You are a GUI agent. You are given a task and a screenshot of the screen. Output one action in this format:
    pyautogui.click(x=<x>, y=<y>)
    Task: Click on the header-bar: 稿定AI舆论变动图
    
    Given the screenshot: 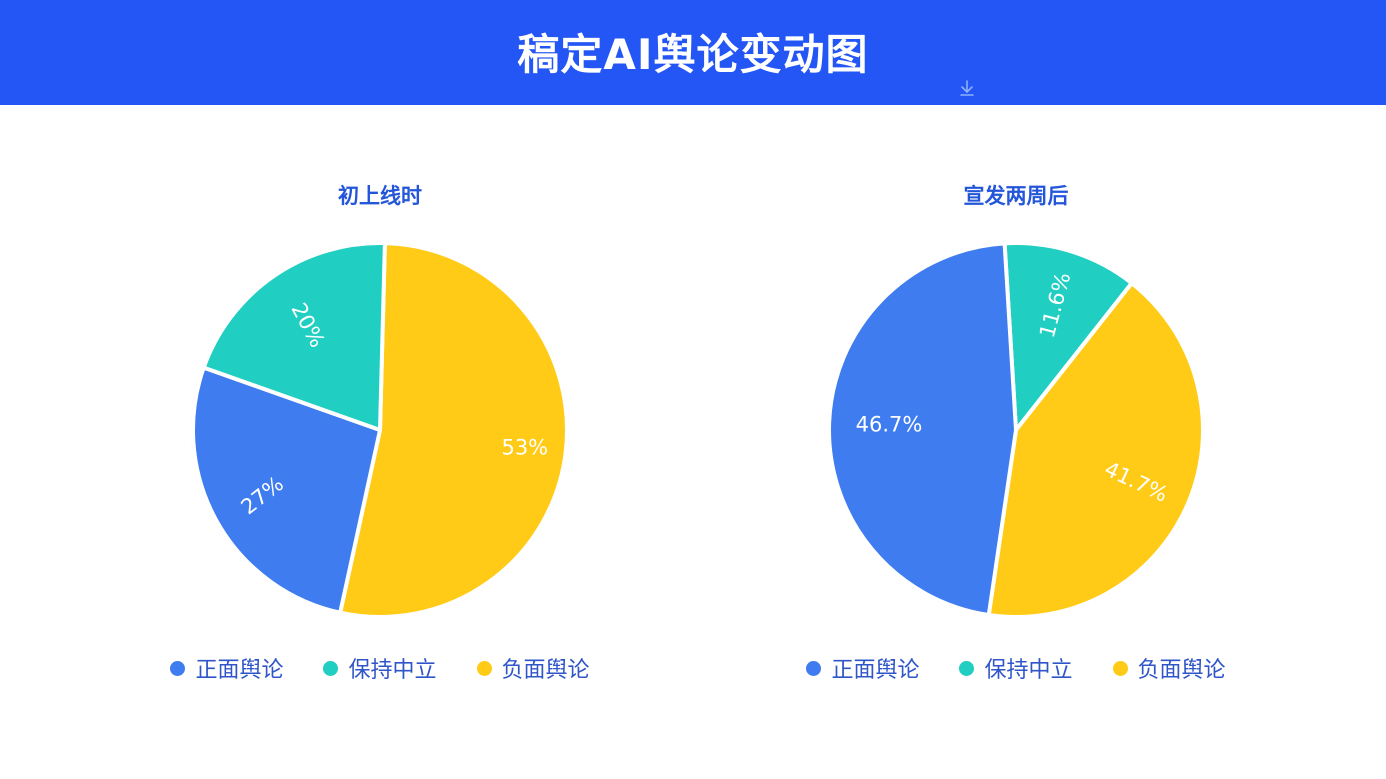 What is the action you would take?
    pyautogui.click(x=693, y=52)
    